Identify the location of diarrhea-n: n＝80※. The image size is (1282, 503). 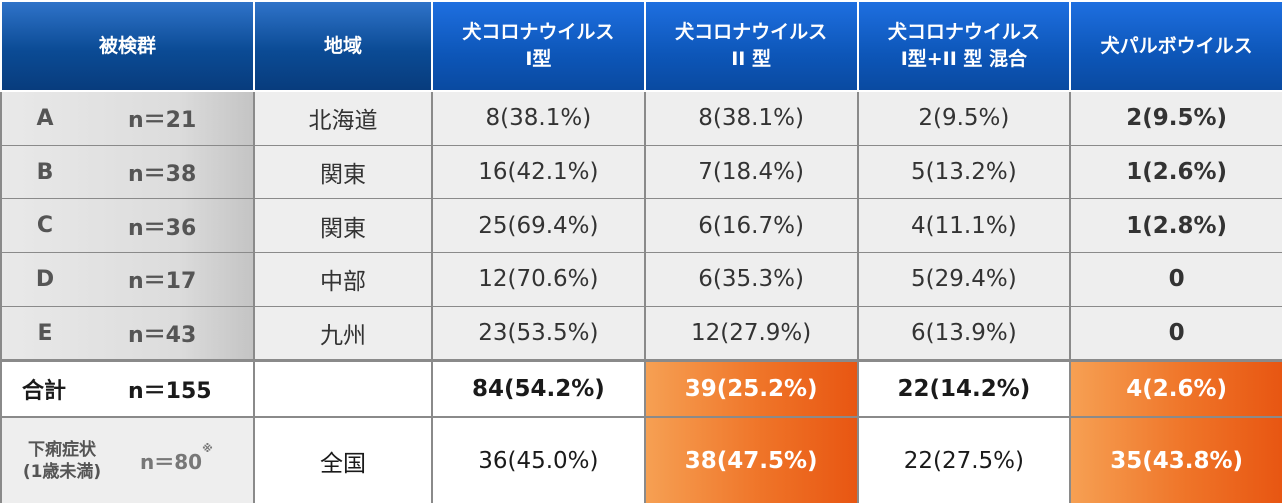
(176, 458).